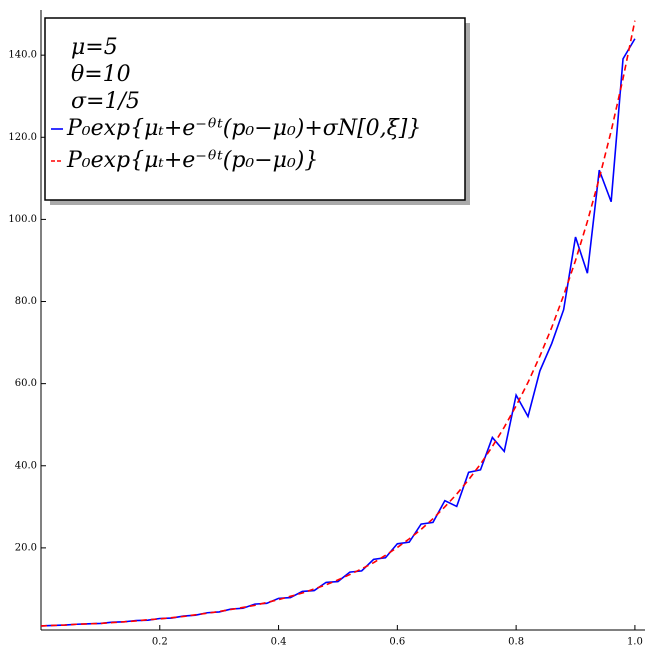 Image resolution: width=656 pixels, height=659 pixels. I want to click on x-tick-label: 0.8, so click(516, 642).